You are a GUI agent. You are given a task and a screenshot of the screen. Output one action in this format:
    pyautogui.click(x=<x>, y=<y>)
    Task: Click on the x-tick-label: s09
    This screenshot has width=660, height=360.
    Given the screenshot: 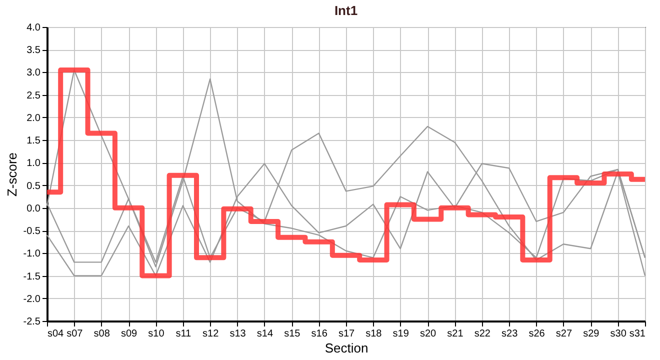 What is the action you would take?
    pyautogui.click(x=129, y=334)
    